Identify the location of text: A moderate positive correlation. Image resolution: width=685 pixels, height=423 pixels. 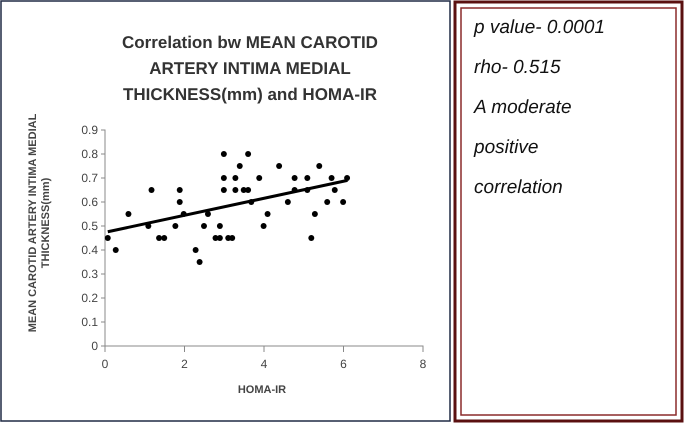
(522, 147).